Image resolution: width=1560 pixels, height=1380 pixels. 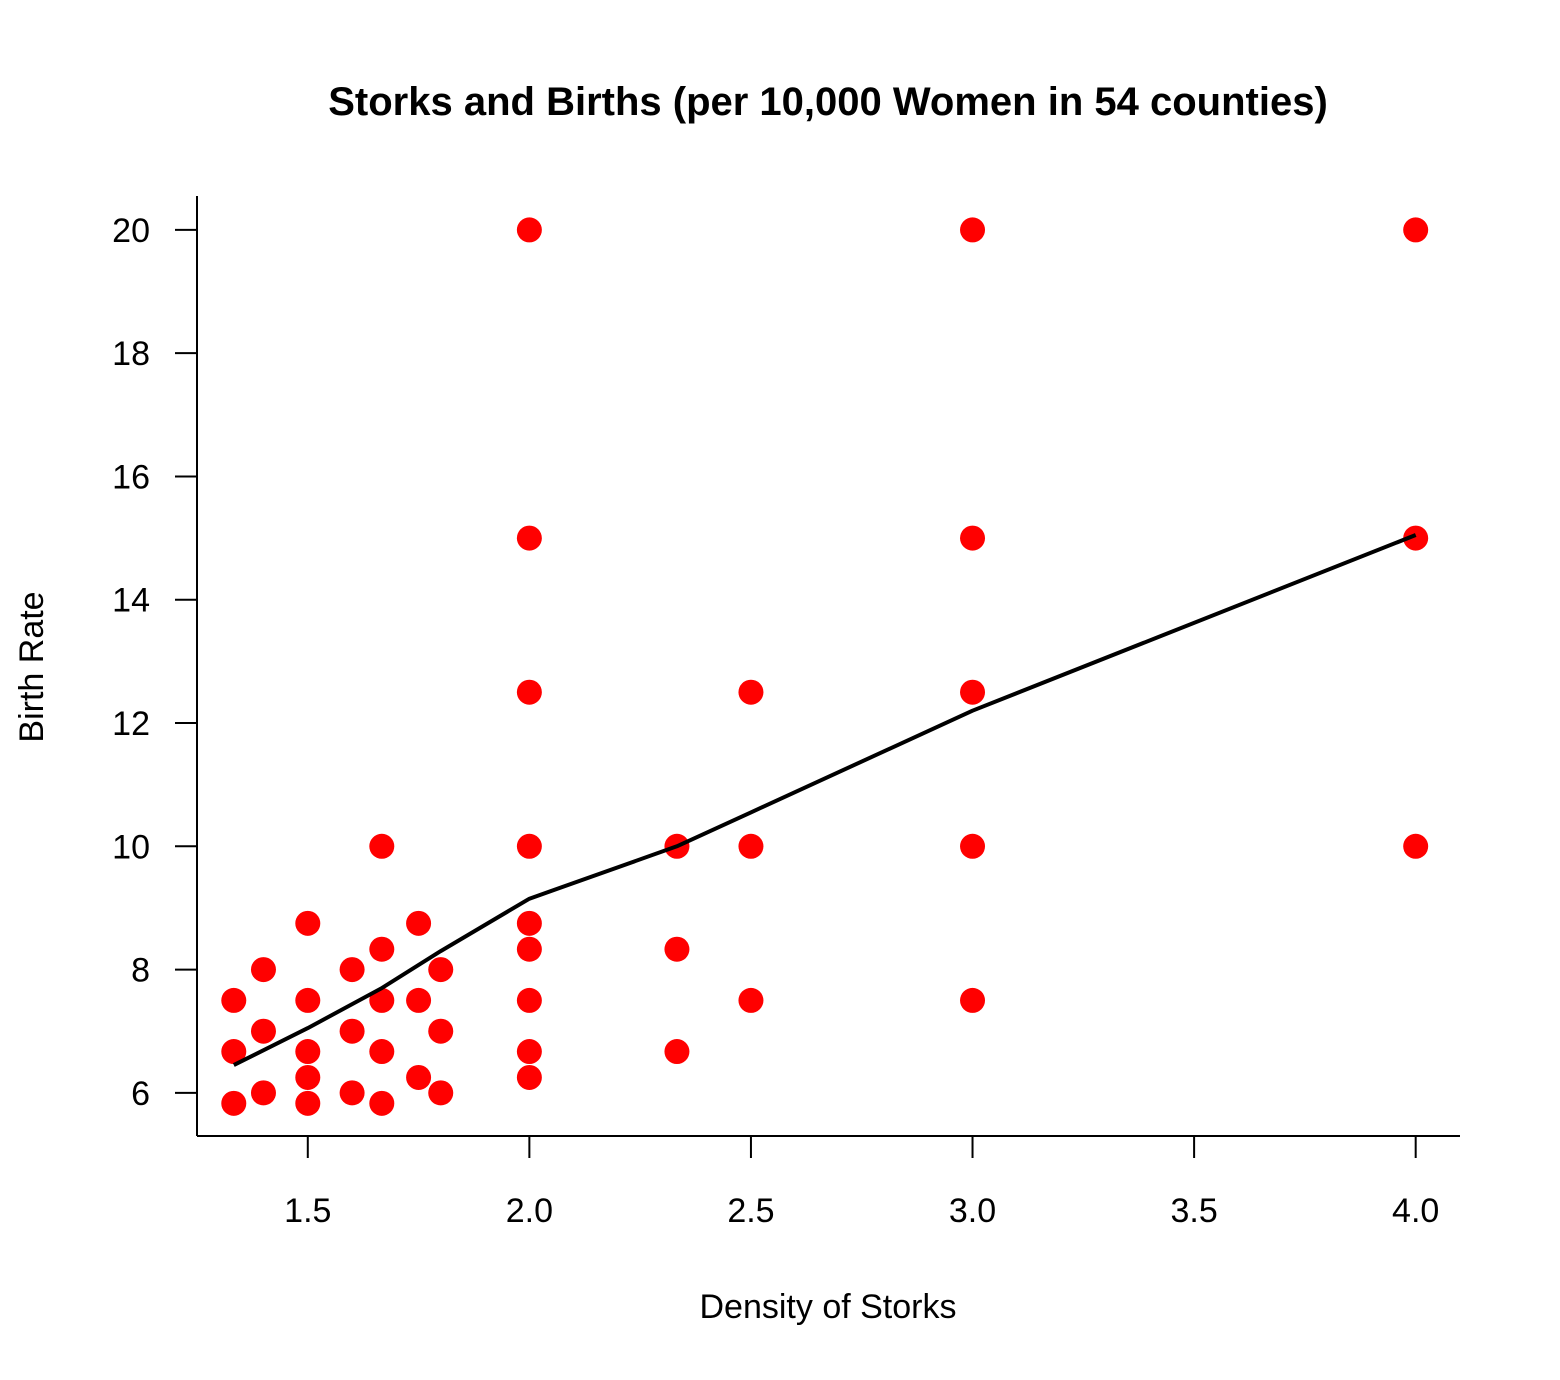 What do you see at coordinates (750, 1211) in the screenshot?
I see `x-tick-label: 2.5` at bounding box center [750, 1211].